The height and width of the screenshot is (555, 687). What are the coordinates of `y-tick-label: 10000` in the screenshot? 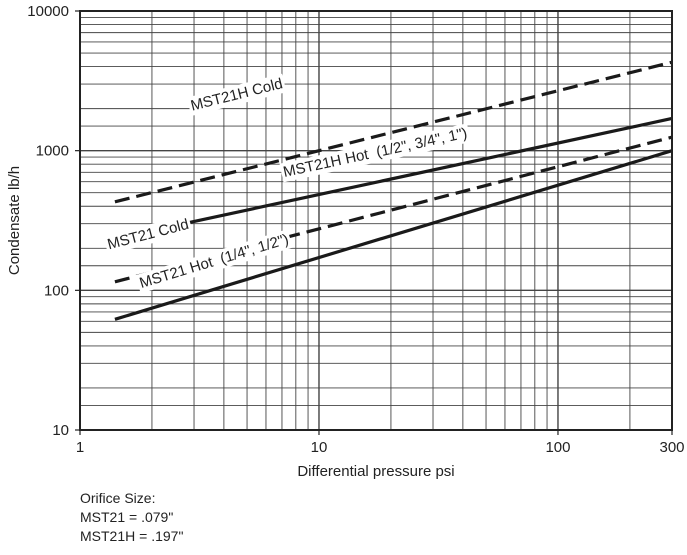 It's located at (48, 11).